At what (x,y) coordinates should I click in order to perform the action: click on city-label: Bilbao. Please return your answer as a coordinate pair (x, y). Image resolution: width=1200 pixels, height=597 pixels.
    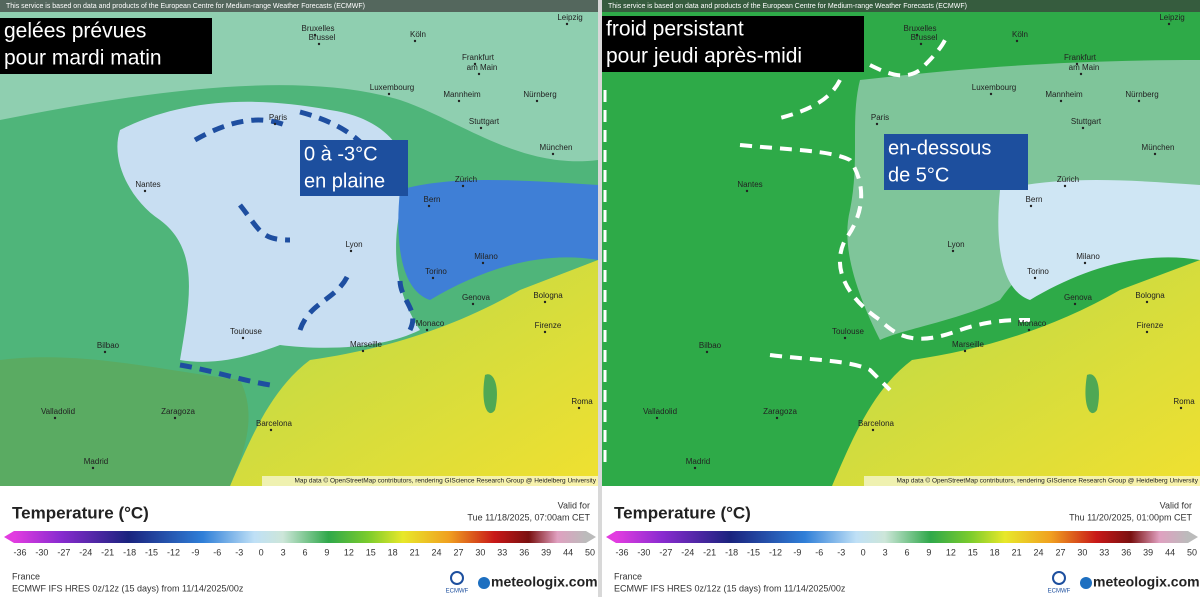
    Looking at the image, I should click on (710, 345).